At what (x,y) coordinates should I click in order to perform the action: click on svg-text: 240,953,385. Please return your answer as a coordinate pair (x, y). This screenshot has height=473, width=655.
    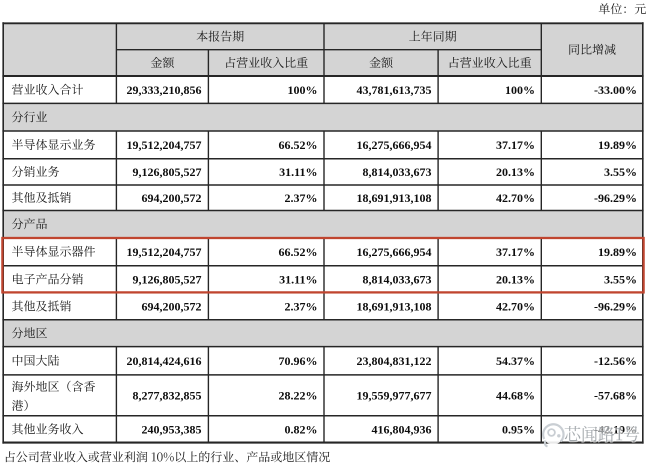
    Looking at the image, I should click on (172, 429).